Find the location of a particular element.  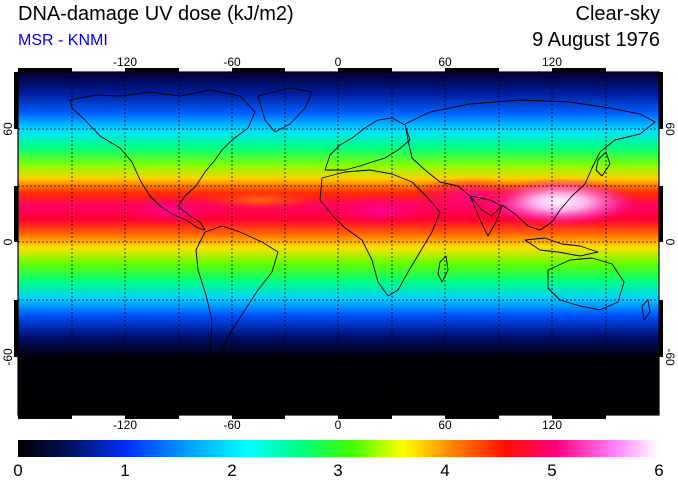

lat-tick-right-1: 60 is located at coordinates (670, 129).